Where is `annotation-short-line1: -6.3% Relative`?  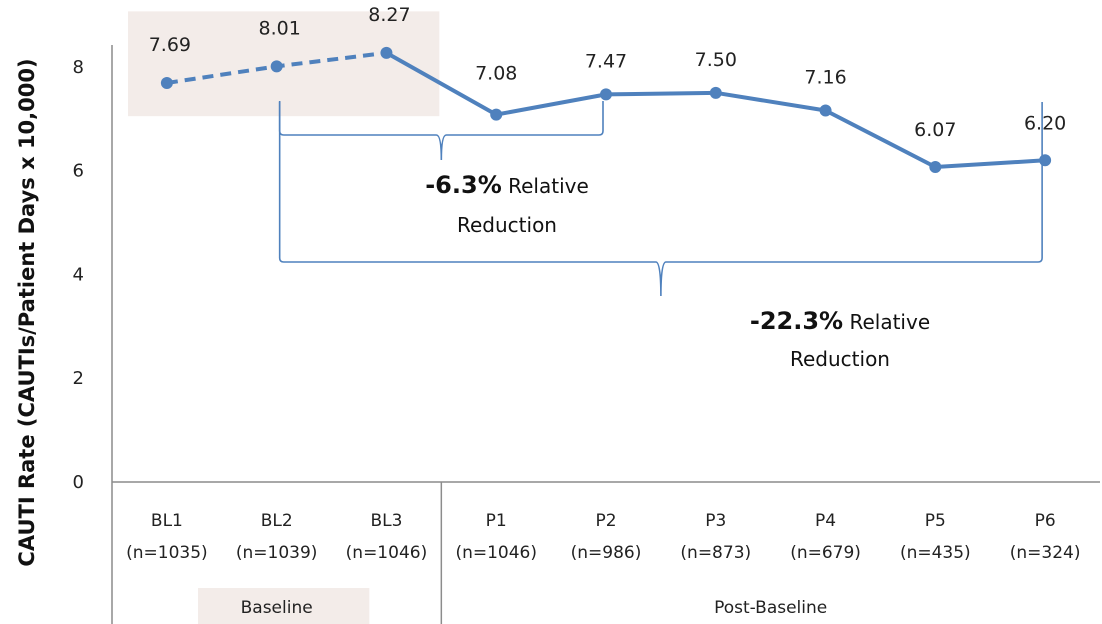 annotation-short-line1: -6.3% Relative is located at coordinates (507, 185).